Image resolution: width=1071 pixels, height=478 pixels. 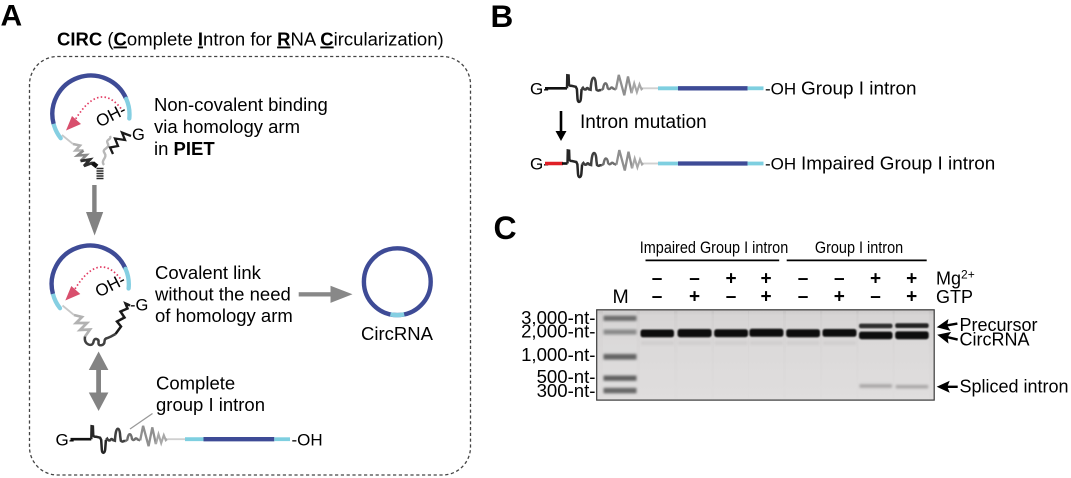 What do you see at coordinates (1014, 386) in the screenshot?
I see `svg-text: Spliced intron` at bounding box center [1014, 386].